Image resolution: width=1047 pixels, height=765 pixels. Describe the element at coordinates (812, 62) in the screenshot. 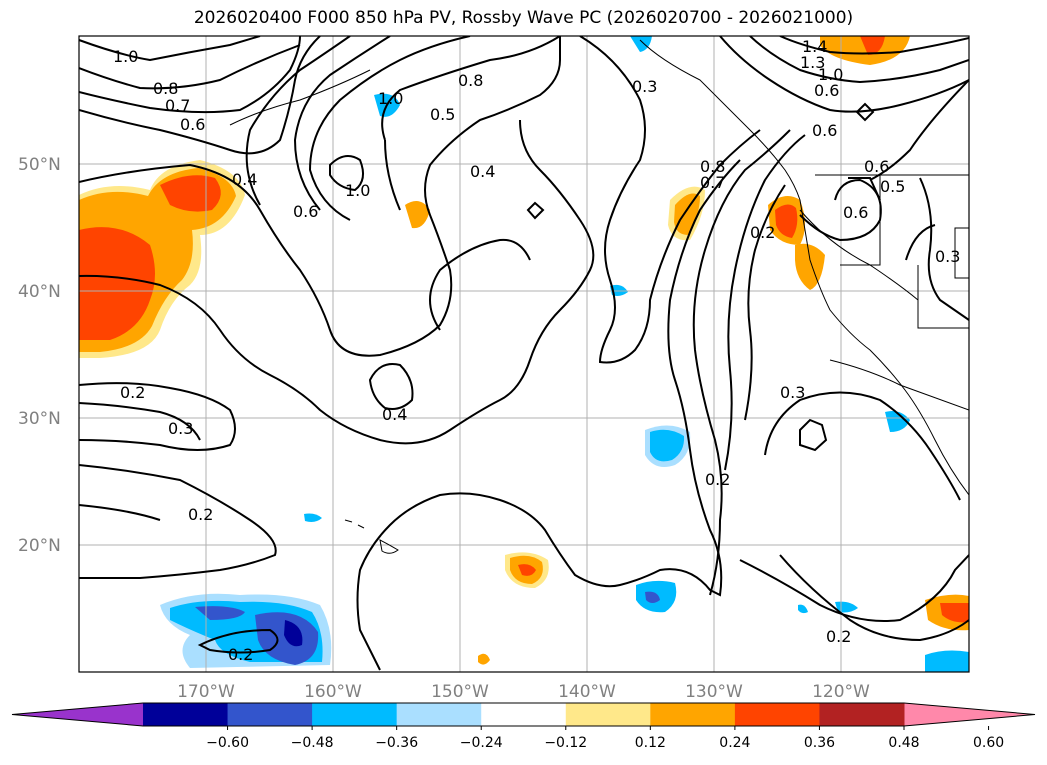

I see `contour-label: 1.3` at that location.